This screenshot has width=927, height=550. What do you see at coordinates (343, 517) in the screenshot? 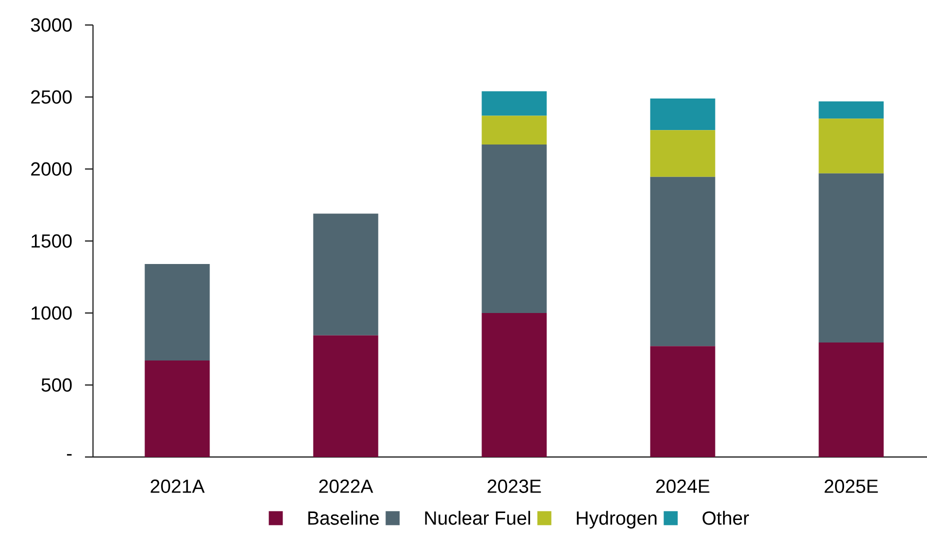
I see `legend-label: Baseline` at bounding box center [343, 517].